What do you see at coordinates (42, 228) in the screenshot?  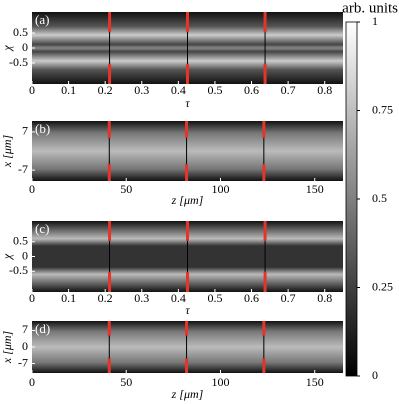 I see `panel-label: (c)` at bounding box center [42, 228].